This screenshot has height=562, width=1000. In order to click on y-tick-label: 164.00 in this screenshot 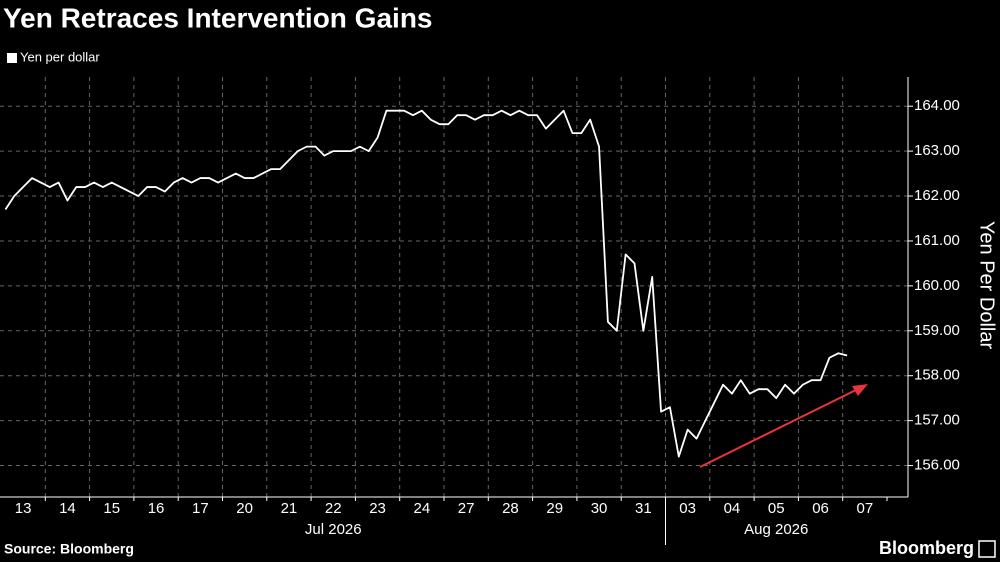, I will do `click(937, 105)`.